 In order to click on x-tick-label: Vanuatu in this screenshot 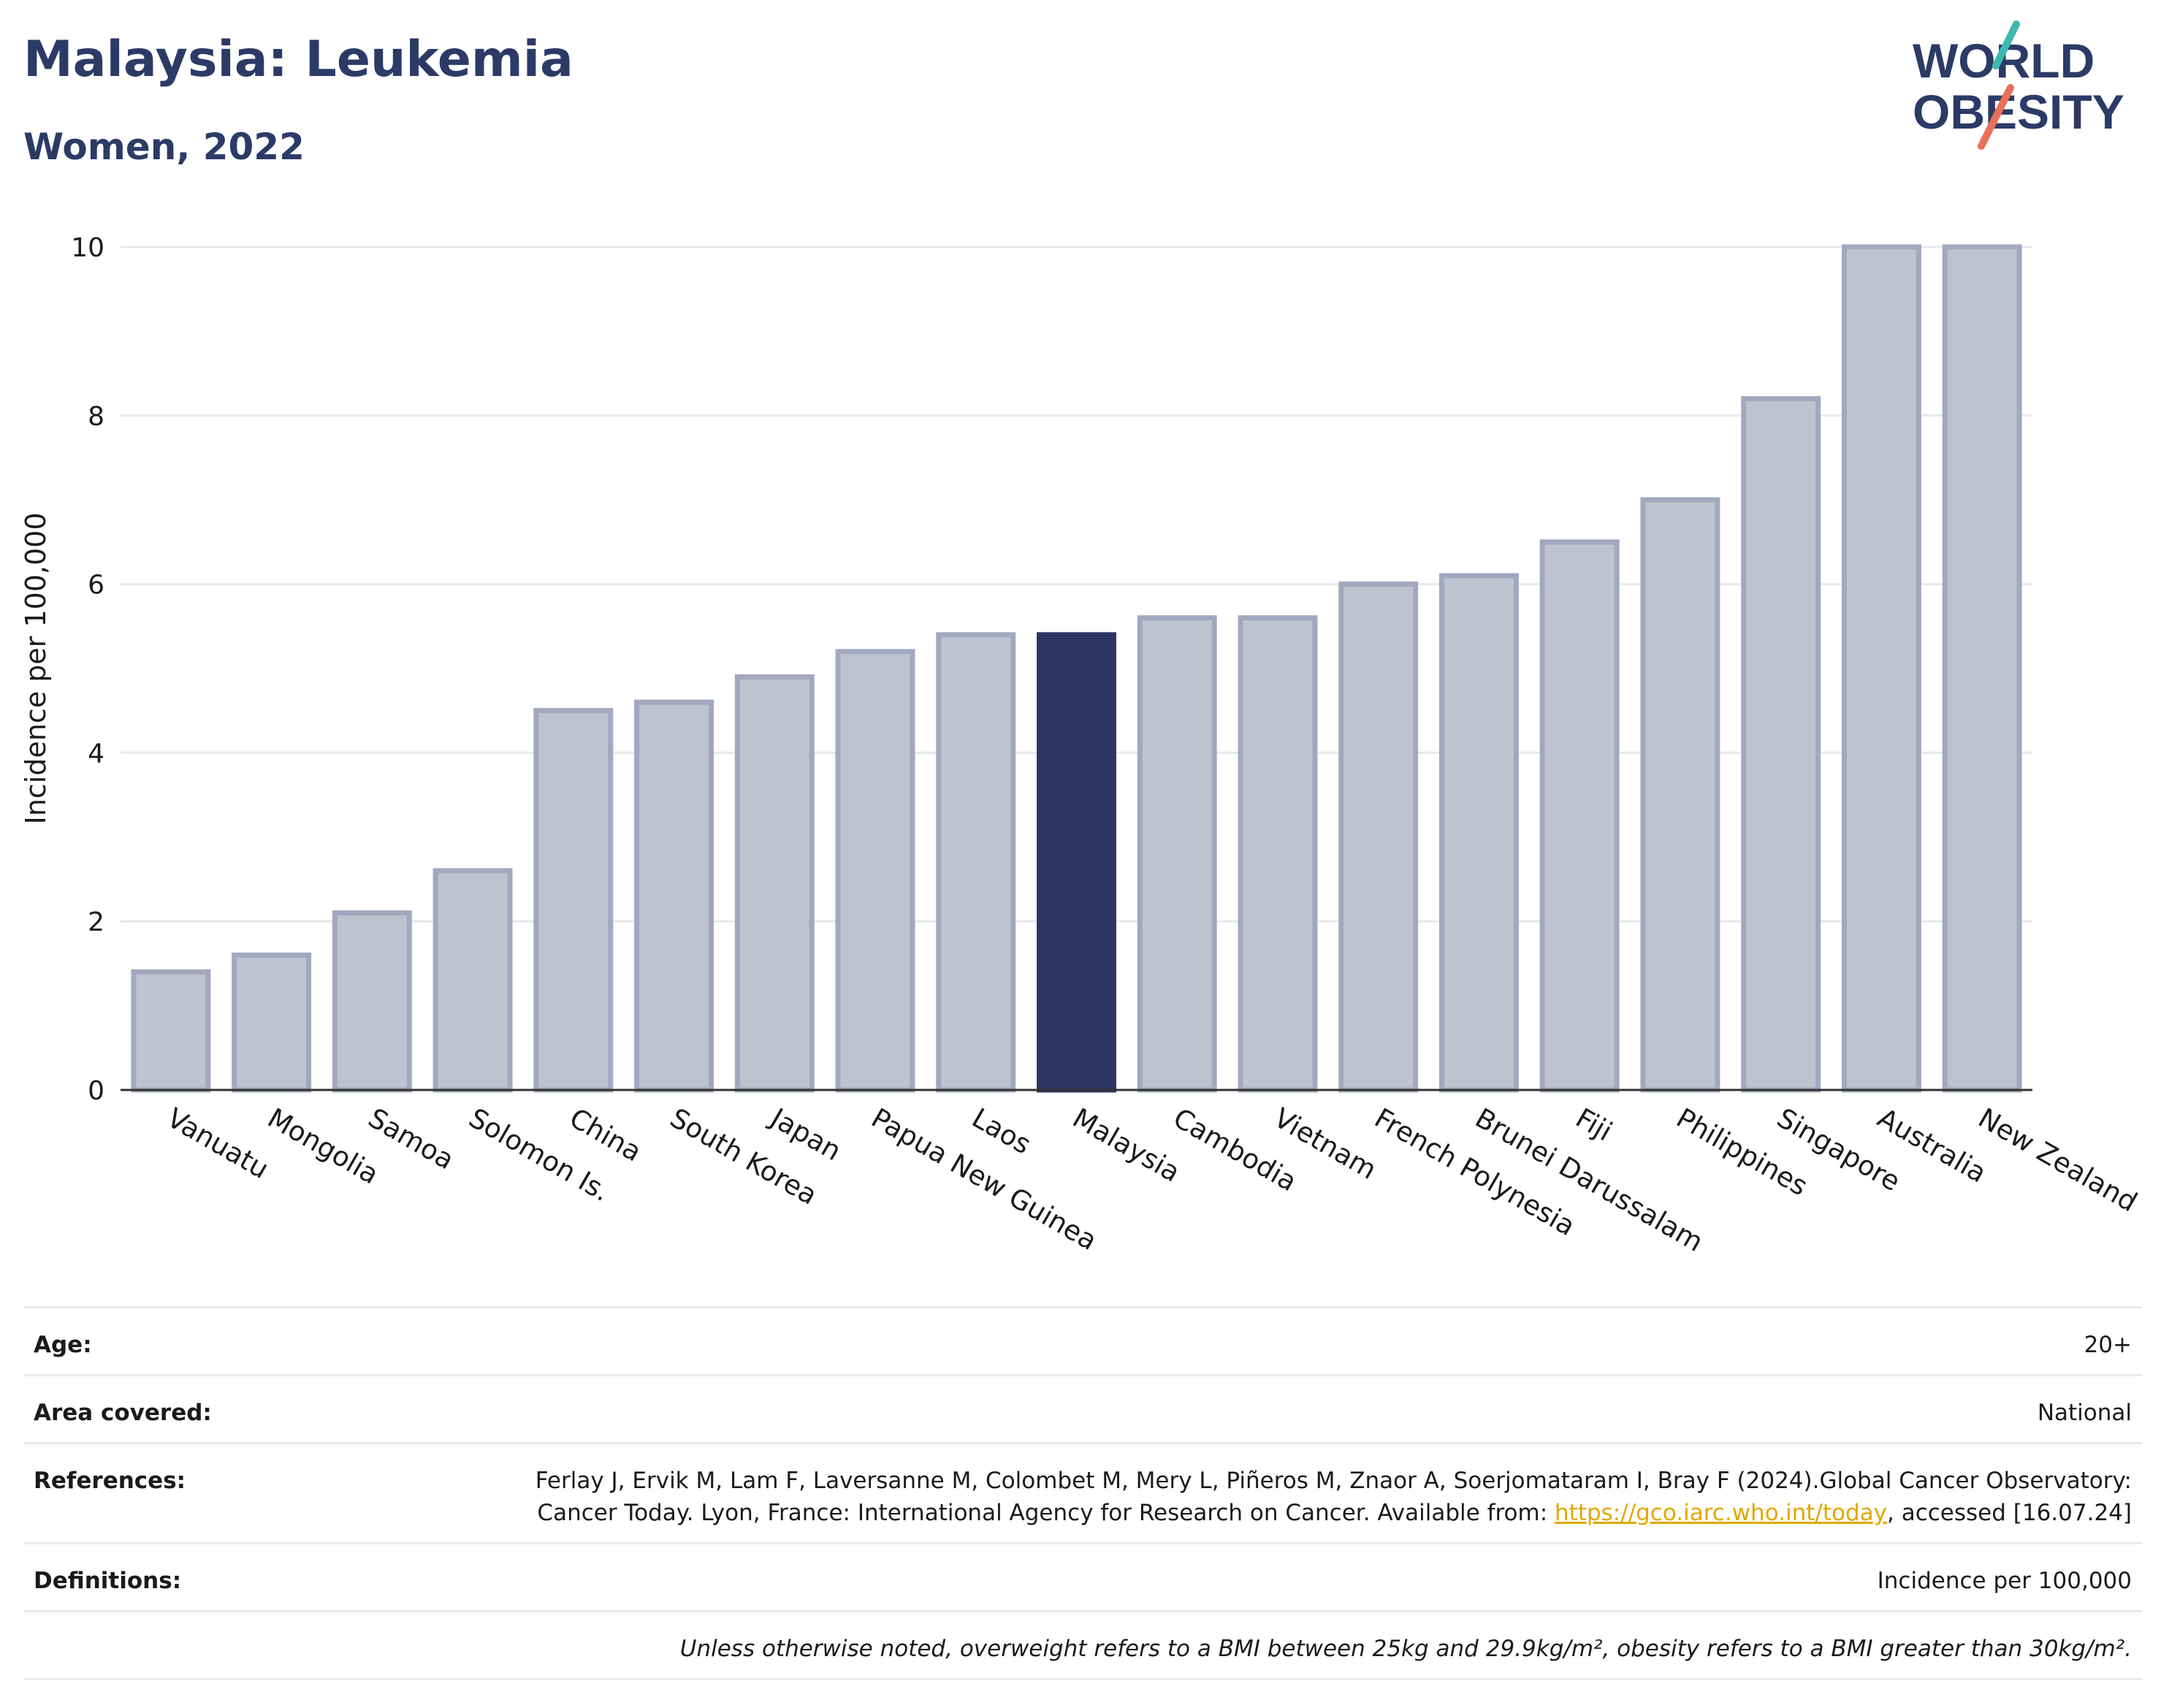, I will do `click(217, 1144)`.